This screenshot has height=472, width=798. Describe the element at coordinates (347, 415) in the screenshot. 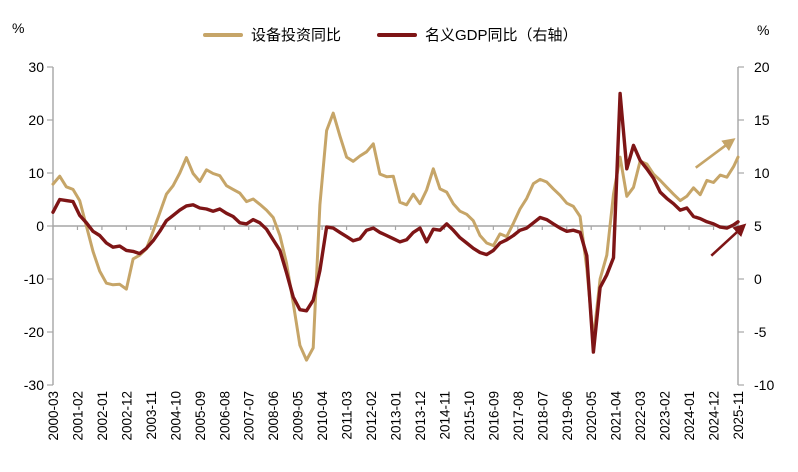

I see `x-tick-label: 2011-03` at that location.